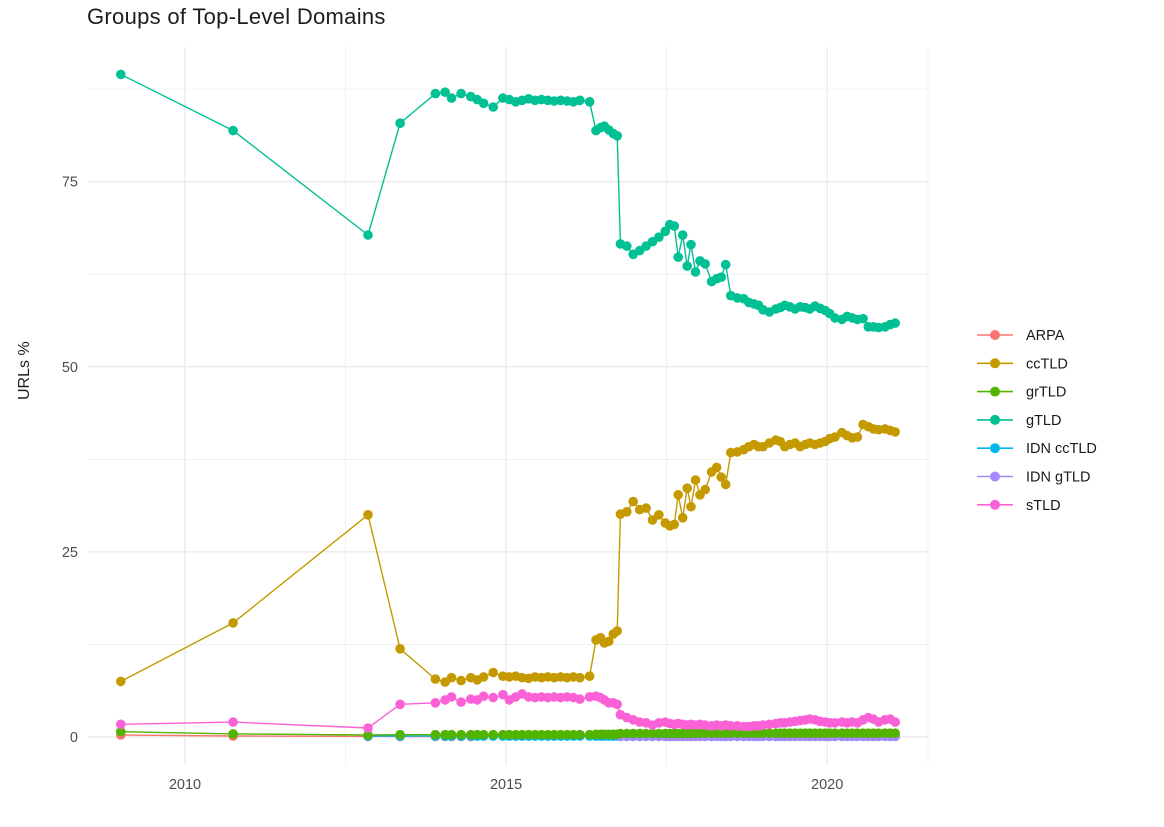 The image size is (1164, 827). Describe the element at coordinates (74, 738) in the screenshot. I see `y-tick-label: 0` at that location.